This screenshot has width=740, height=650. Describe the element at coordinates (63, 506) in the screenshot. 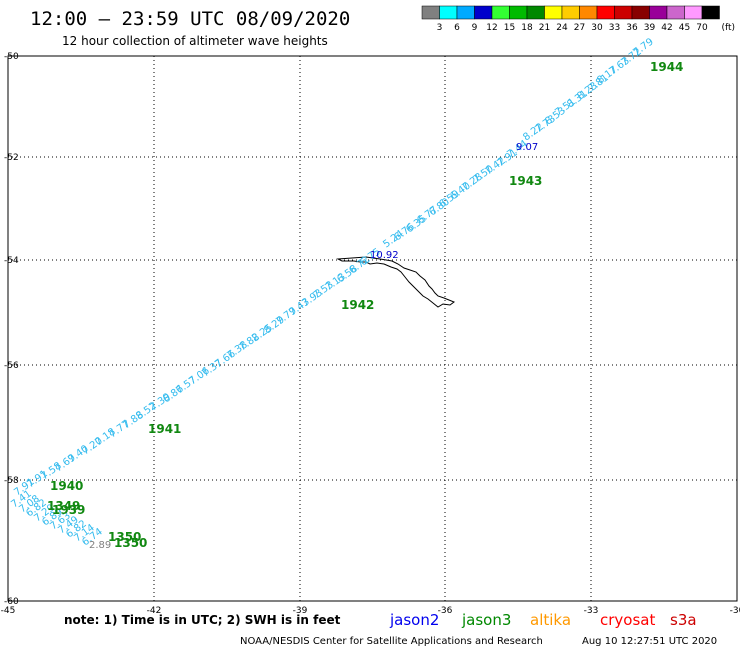

I see `pass-time-label: 1349` at that location.